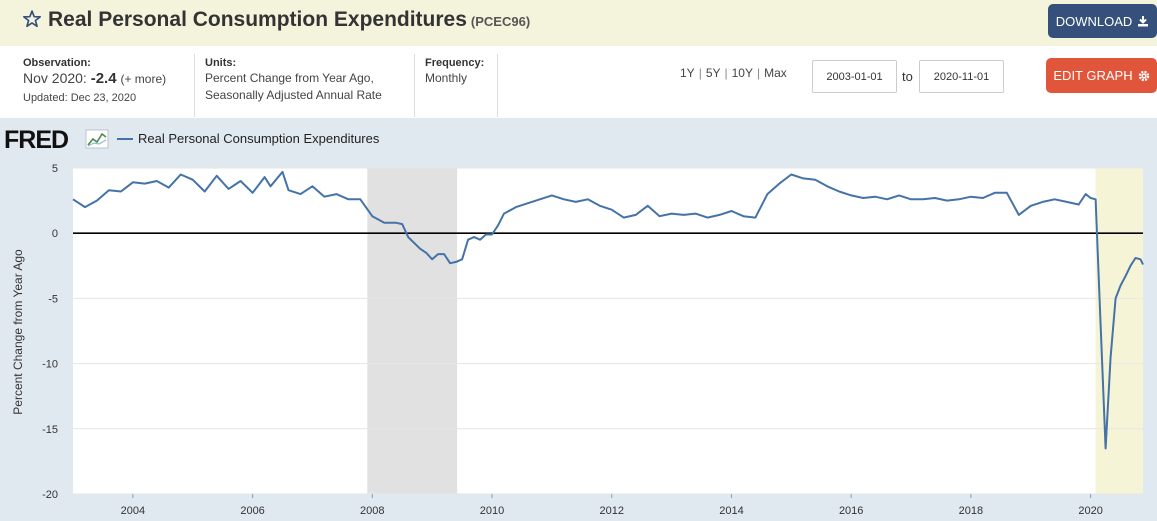 The image size is (1157, 521). I want to click on frequency-block: Frequency: Monthly, so click(454, 71).